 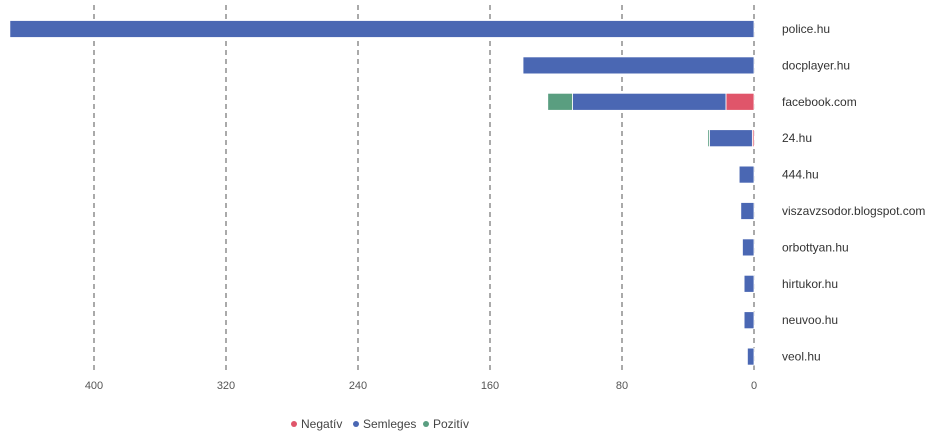 What do you see at coordinates (853, 211) in the screenshot?
I see `category-label: viszavzsodor.blogspot.com` at bounding box center [853, 211].